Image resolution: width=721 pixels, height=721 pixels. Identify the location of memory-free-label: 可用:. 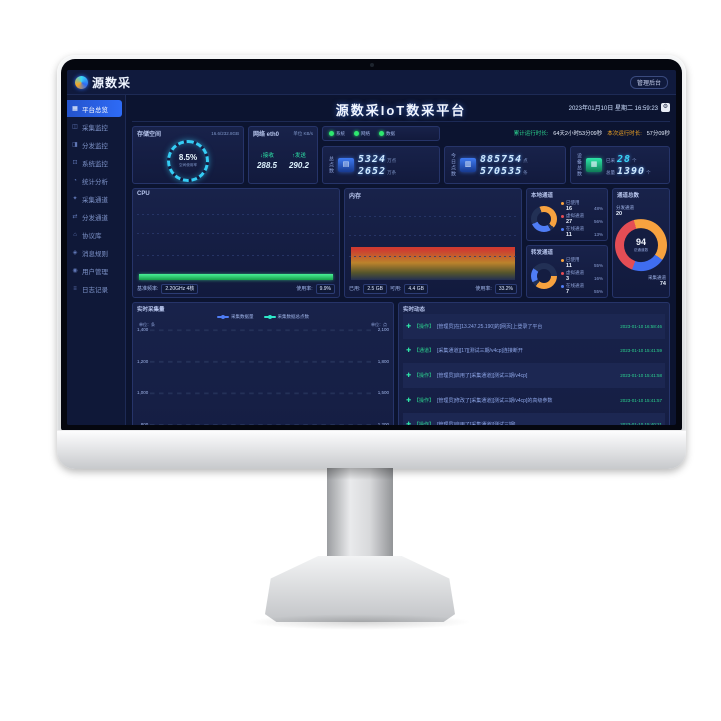
(395, 289).